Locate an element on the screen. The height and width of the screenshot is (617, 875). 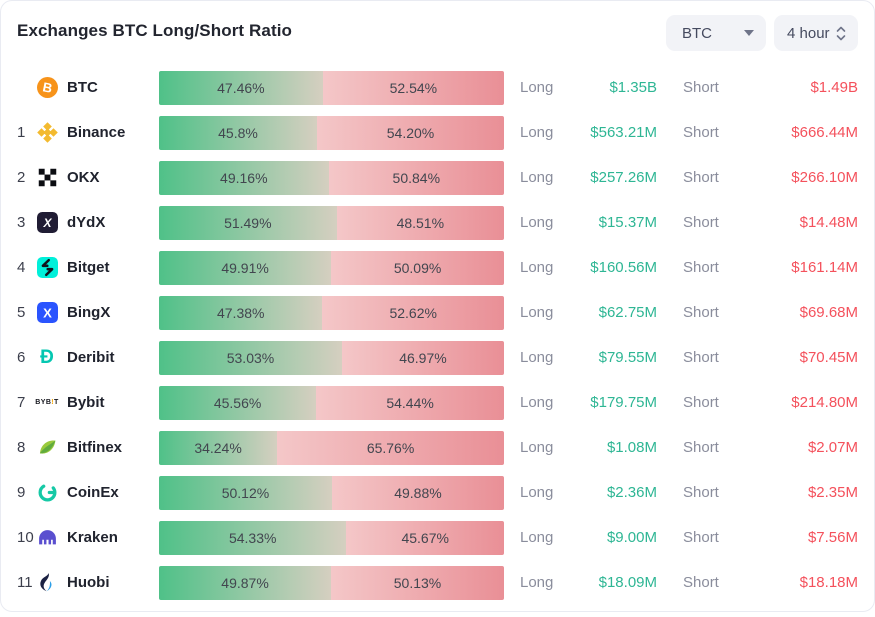
short-percent: 50.13% is located at coordinates (417, 582).